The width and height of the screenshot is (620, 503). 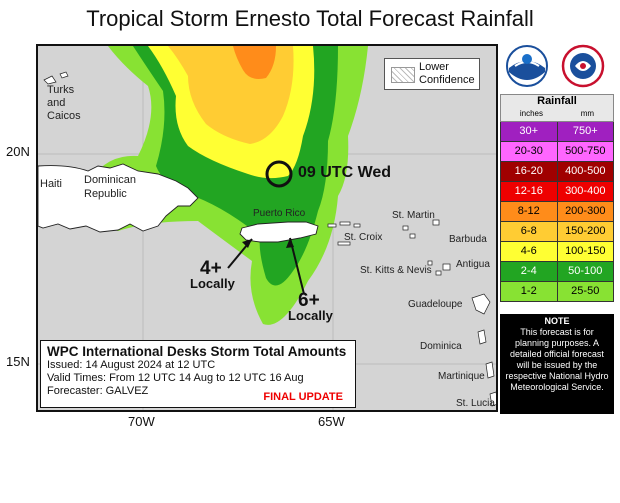 What do you see at coordinates (527, 66) in the screenshot?
I see `noaa-logo` at bounding box center [527, 66].